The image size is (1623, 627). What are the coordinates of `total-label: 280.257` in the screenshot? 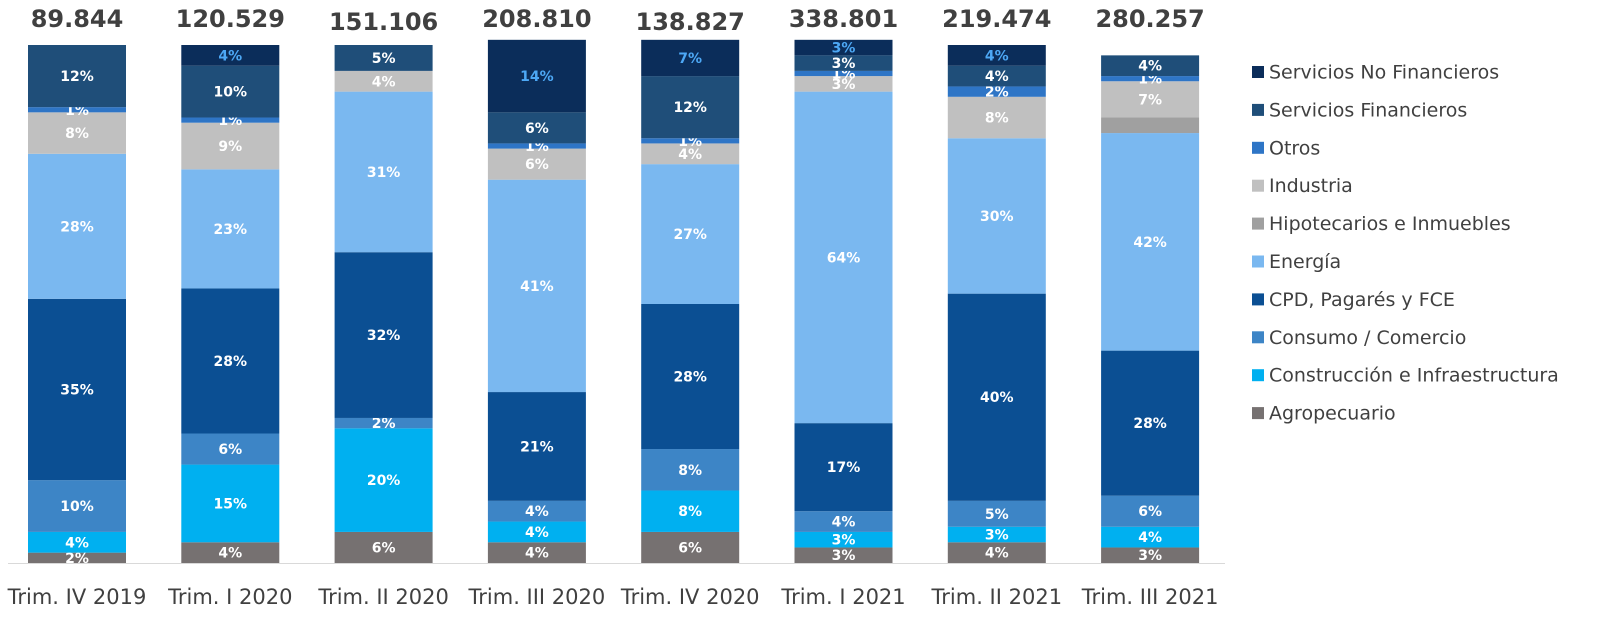 It's located at (1149, 19).